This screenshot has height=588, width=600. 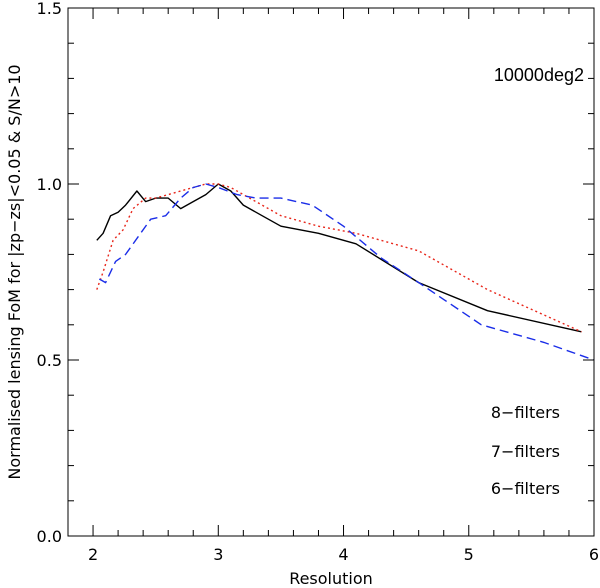 What do you see at coordinates (469, 554) in the screenshot?
I see `x-tick-label: 5` at bounding box center [469, 554].